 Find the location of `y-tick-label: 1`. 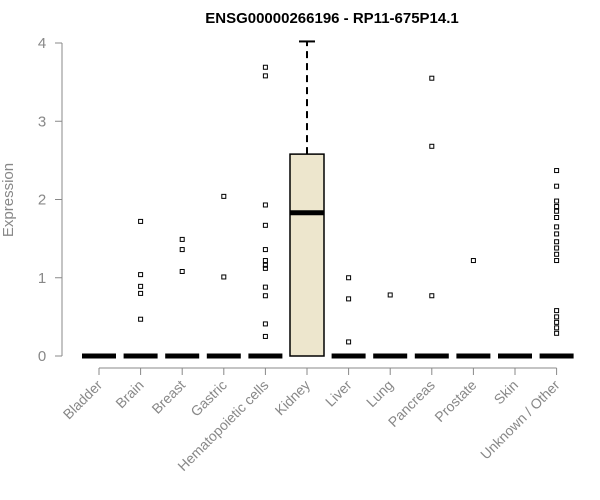

y-tick-label: 1 is located at coordinates (42, 278).